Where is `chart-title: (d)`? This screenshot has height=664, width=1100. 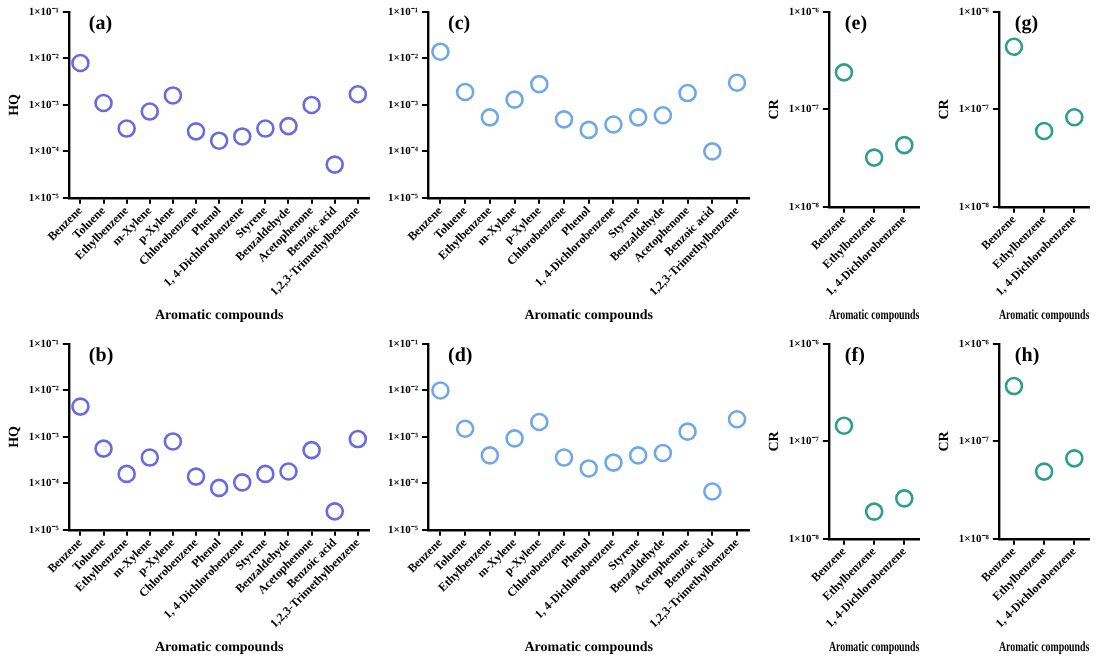 chart-title: (d) is located at coordinates (460, 356).